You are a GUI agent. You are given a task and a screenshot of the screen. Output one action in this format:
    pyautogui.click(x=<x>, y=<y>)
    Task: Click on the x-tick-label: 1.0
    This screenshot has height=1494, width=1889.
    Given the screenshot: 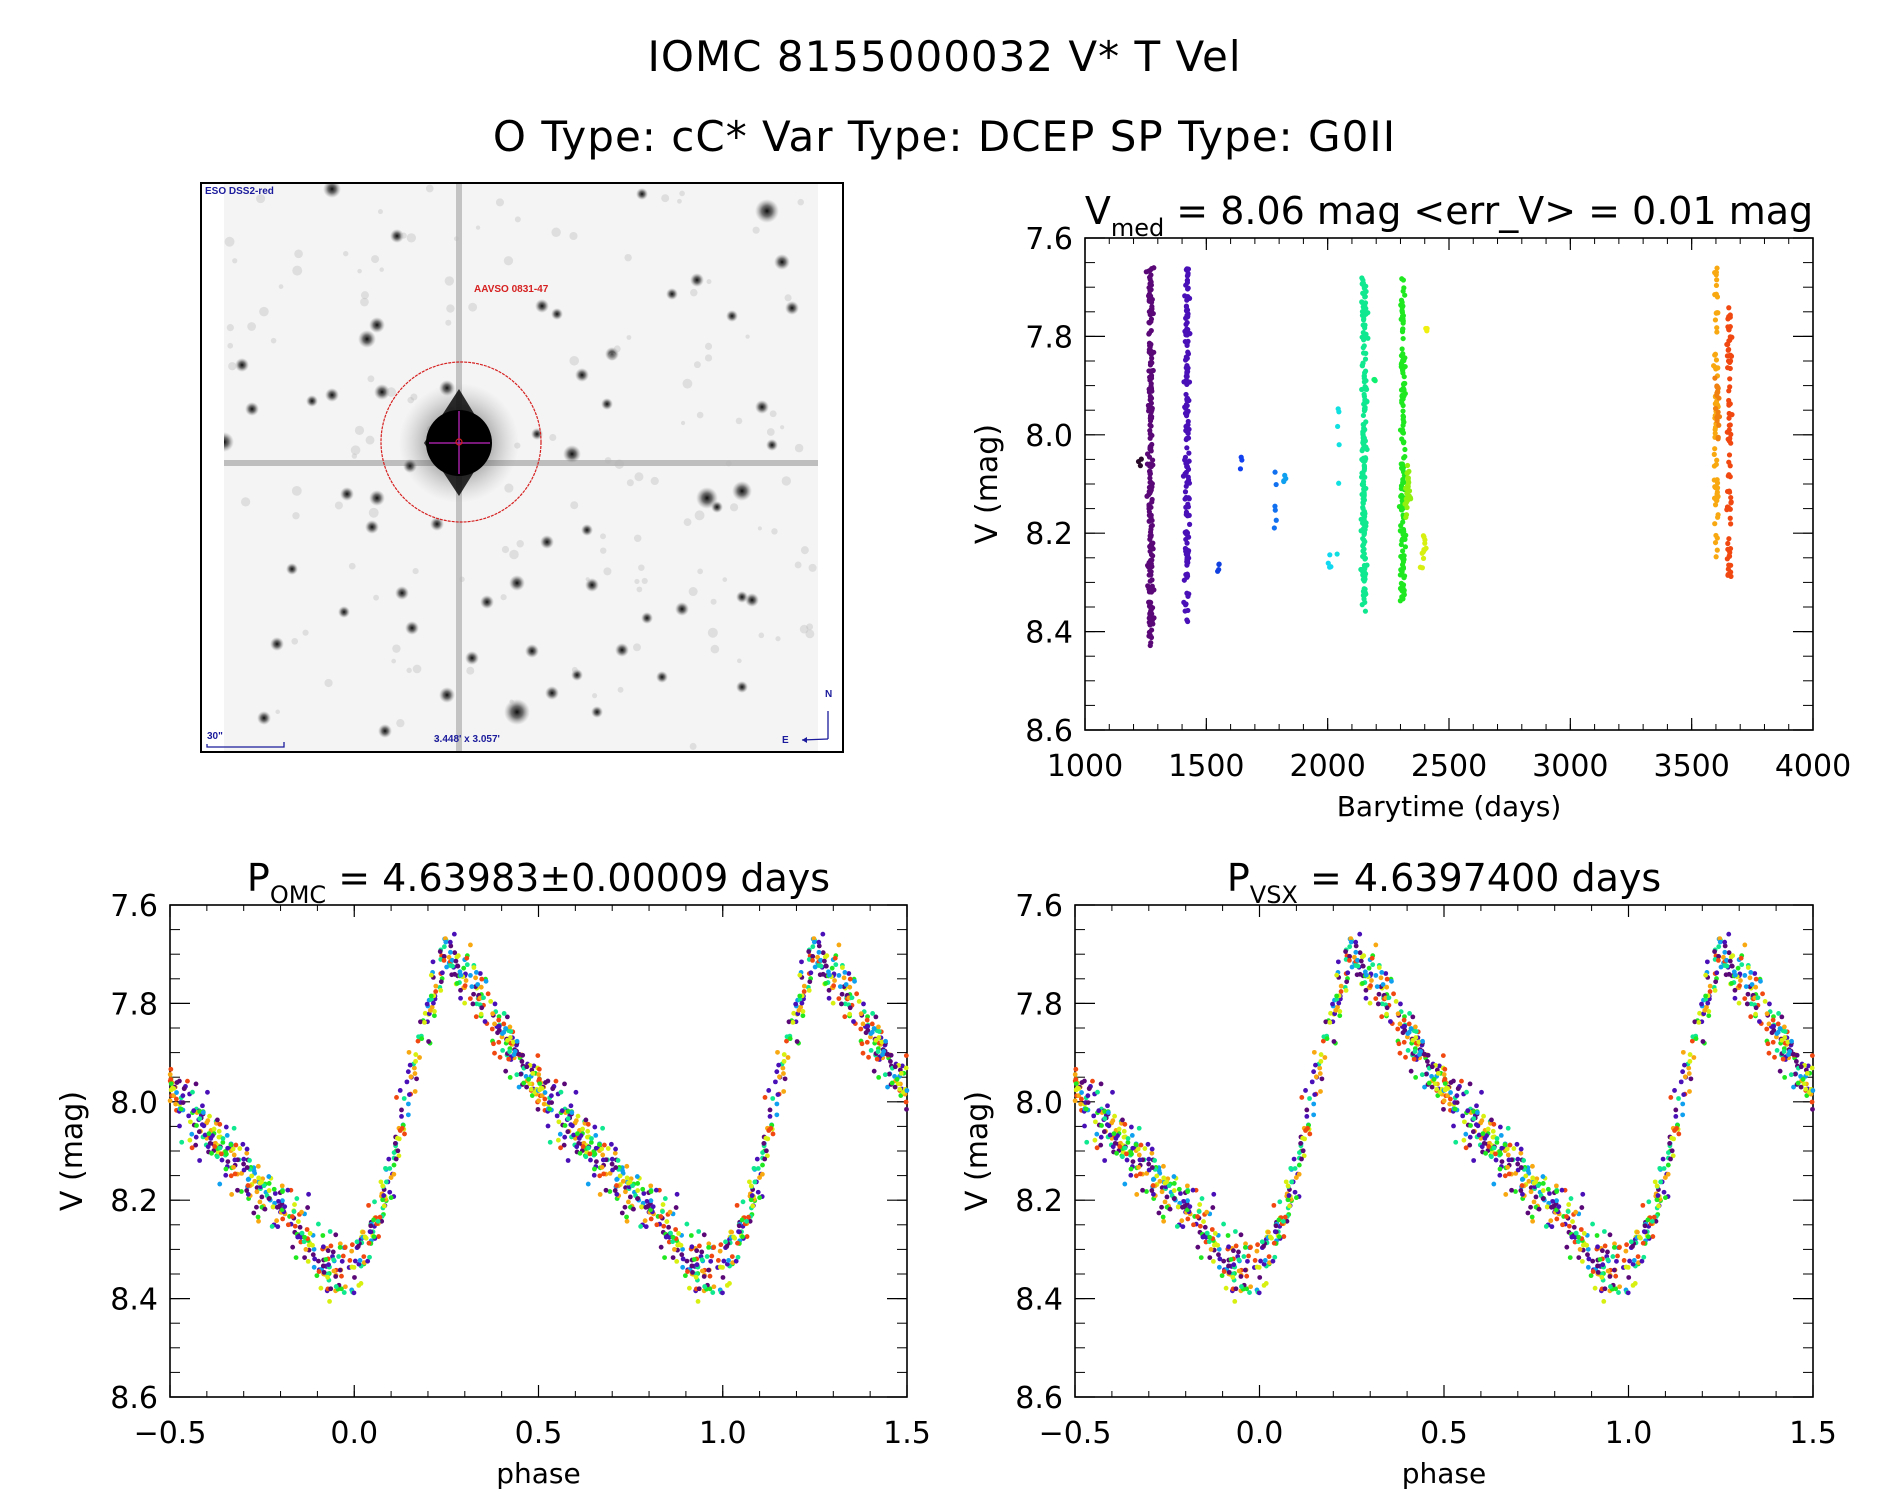 What is the action you would take?
    pyautogui.click(x=1629, y=1433)
    